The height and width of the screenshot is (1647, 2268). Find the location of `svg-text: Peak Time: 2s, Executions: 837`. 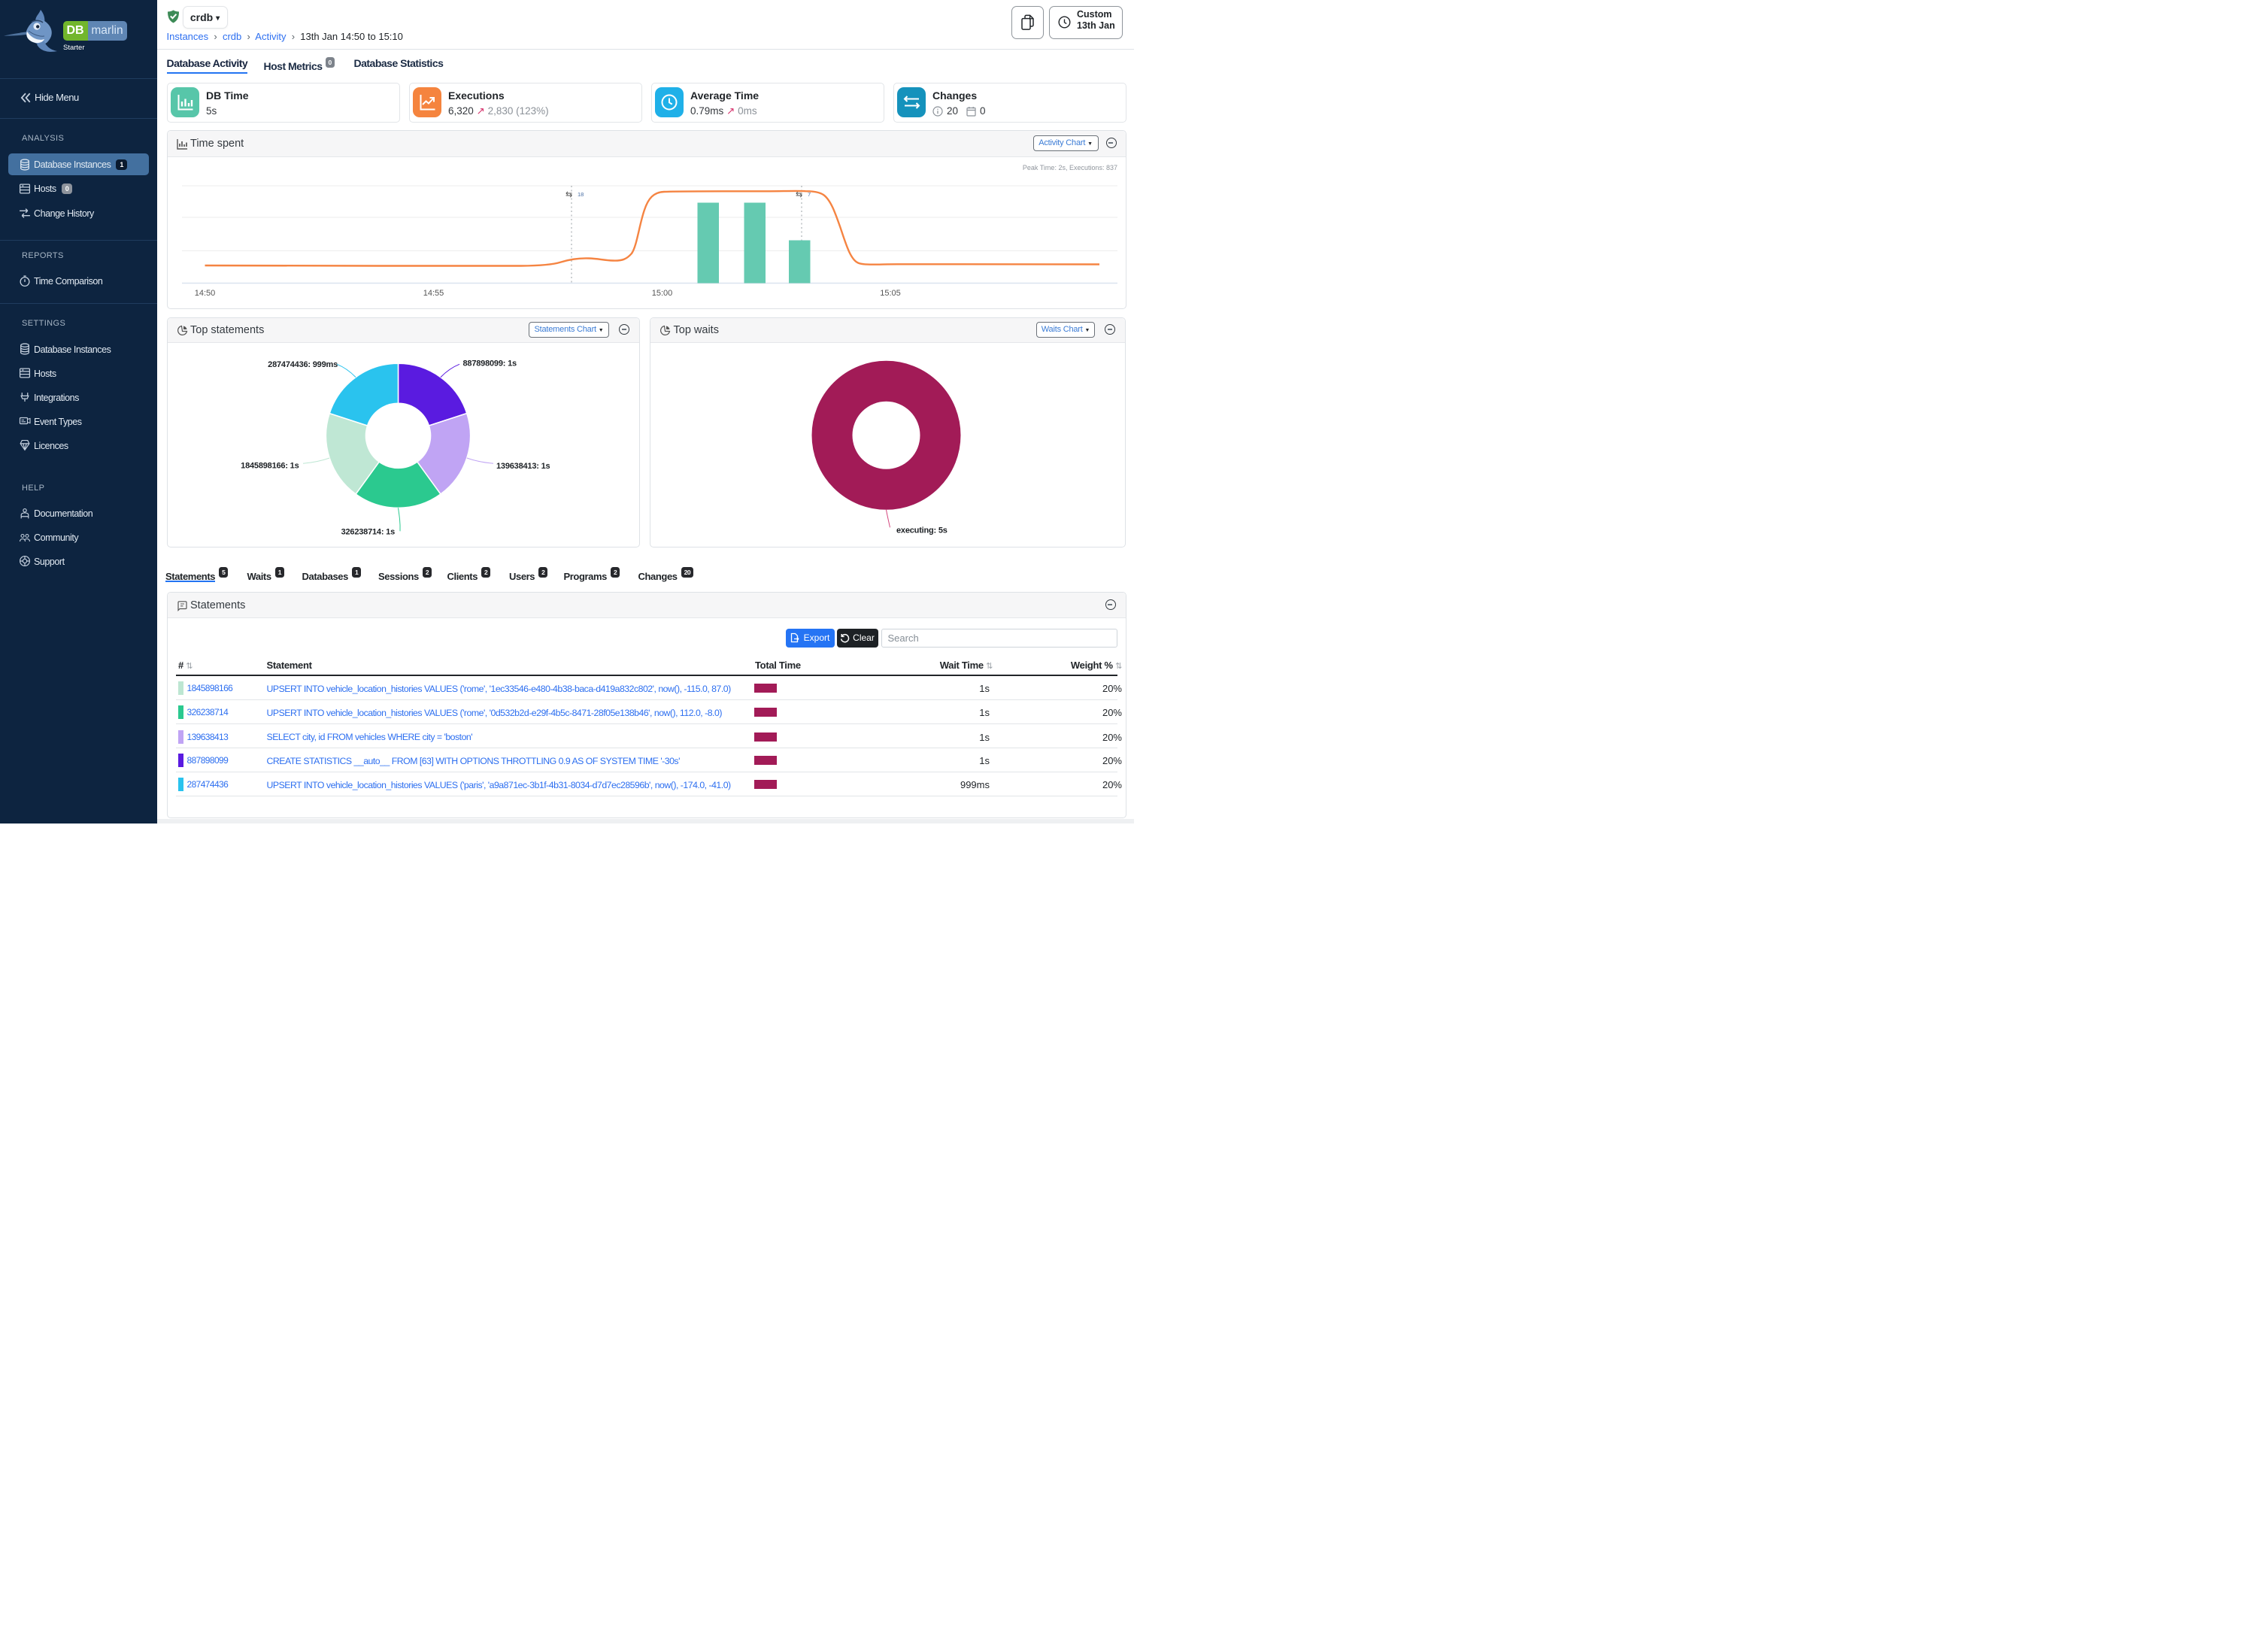

svg-text: Peak Time: 2s, Executions: 837 is located at coordinates (1069, 167).